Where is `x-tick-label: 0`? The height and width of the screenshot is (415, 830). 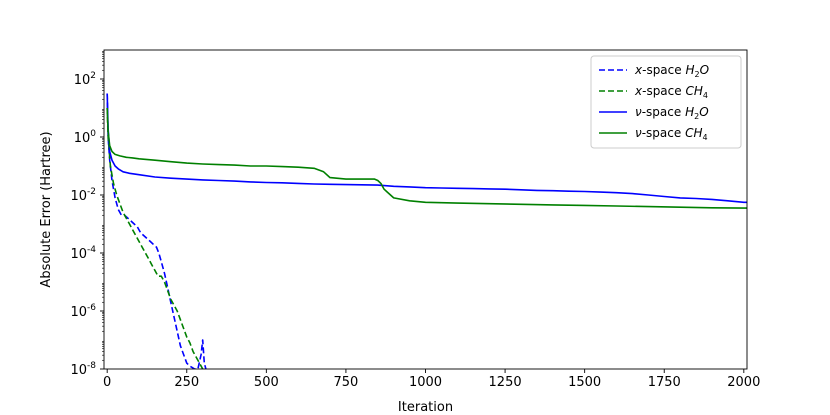 x-tick-label: 0 is located at coordinates (107, 382).